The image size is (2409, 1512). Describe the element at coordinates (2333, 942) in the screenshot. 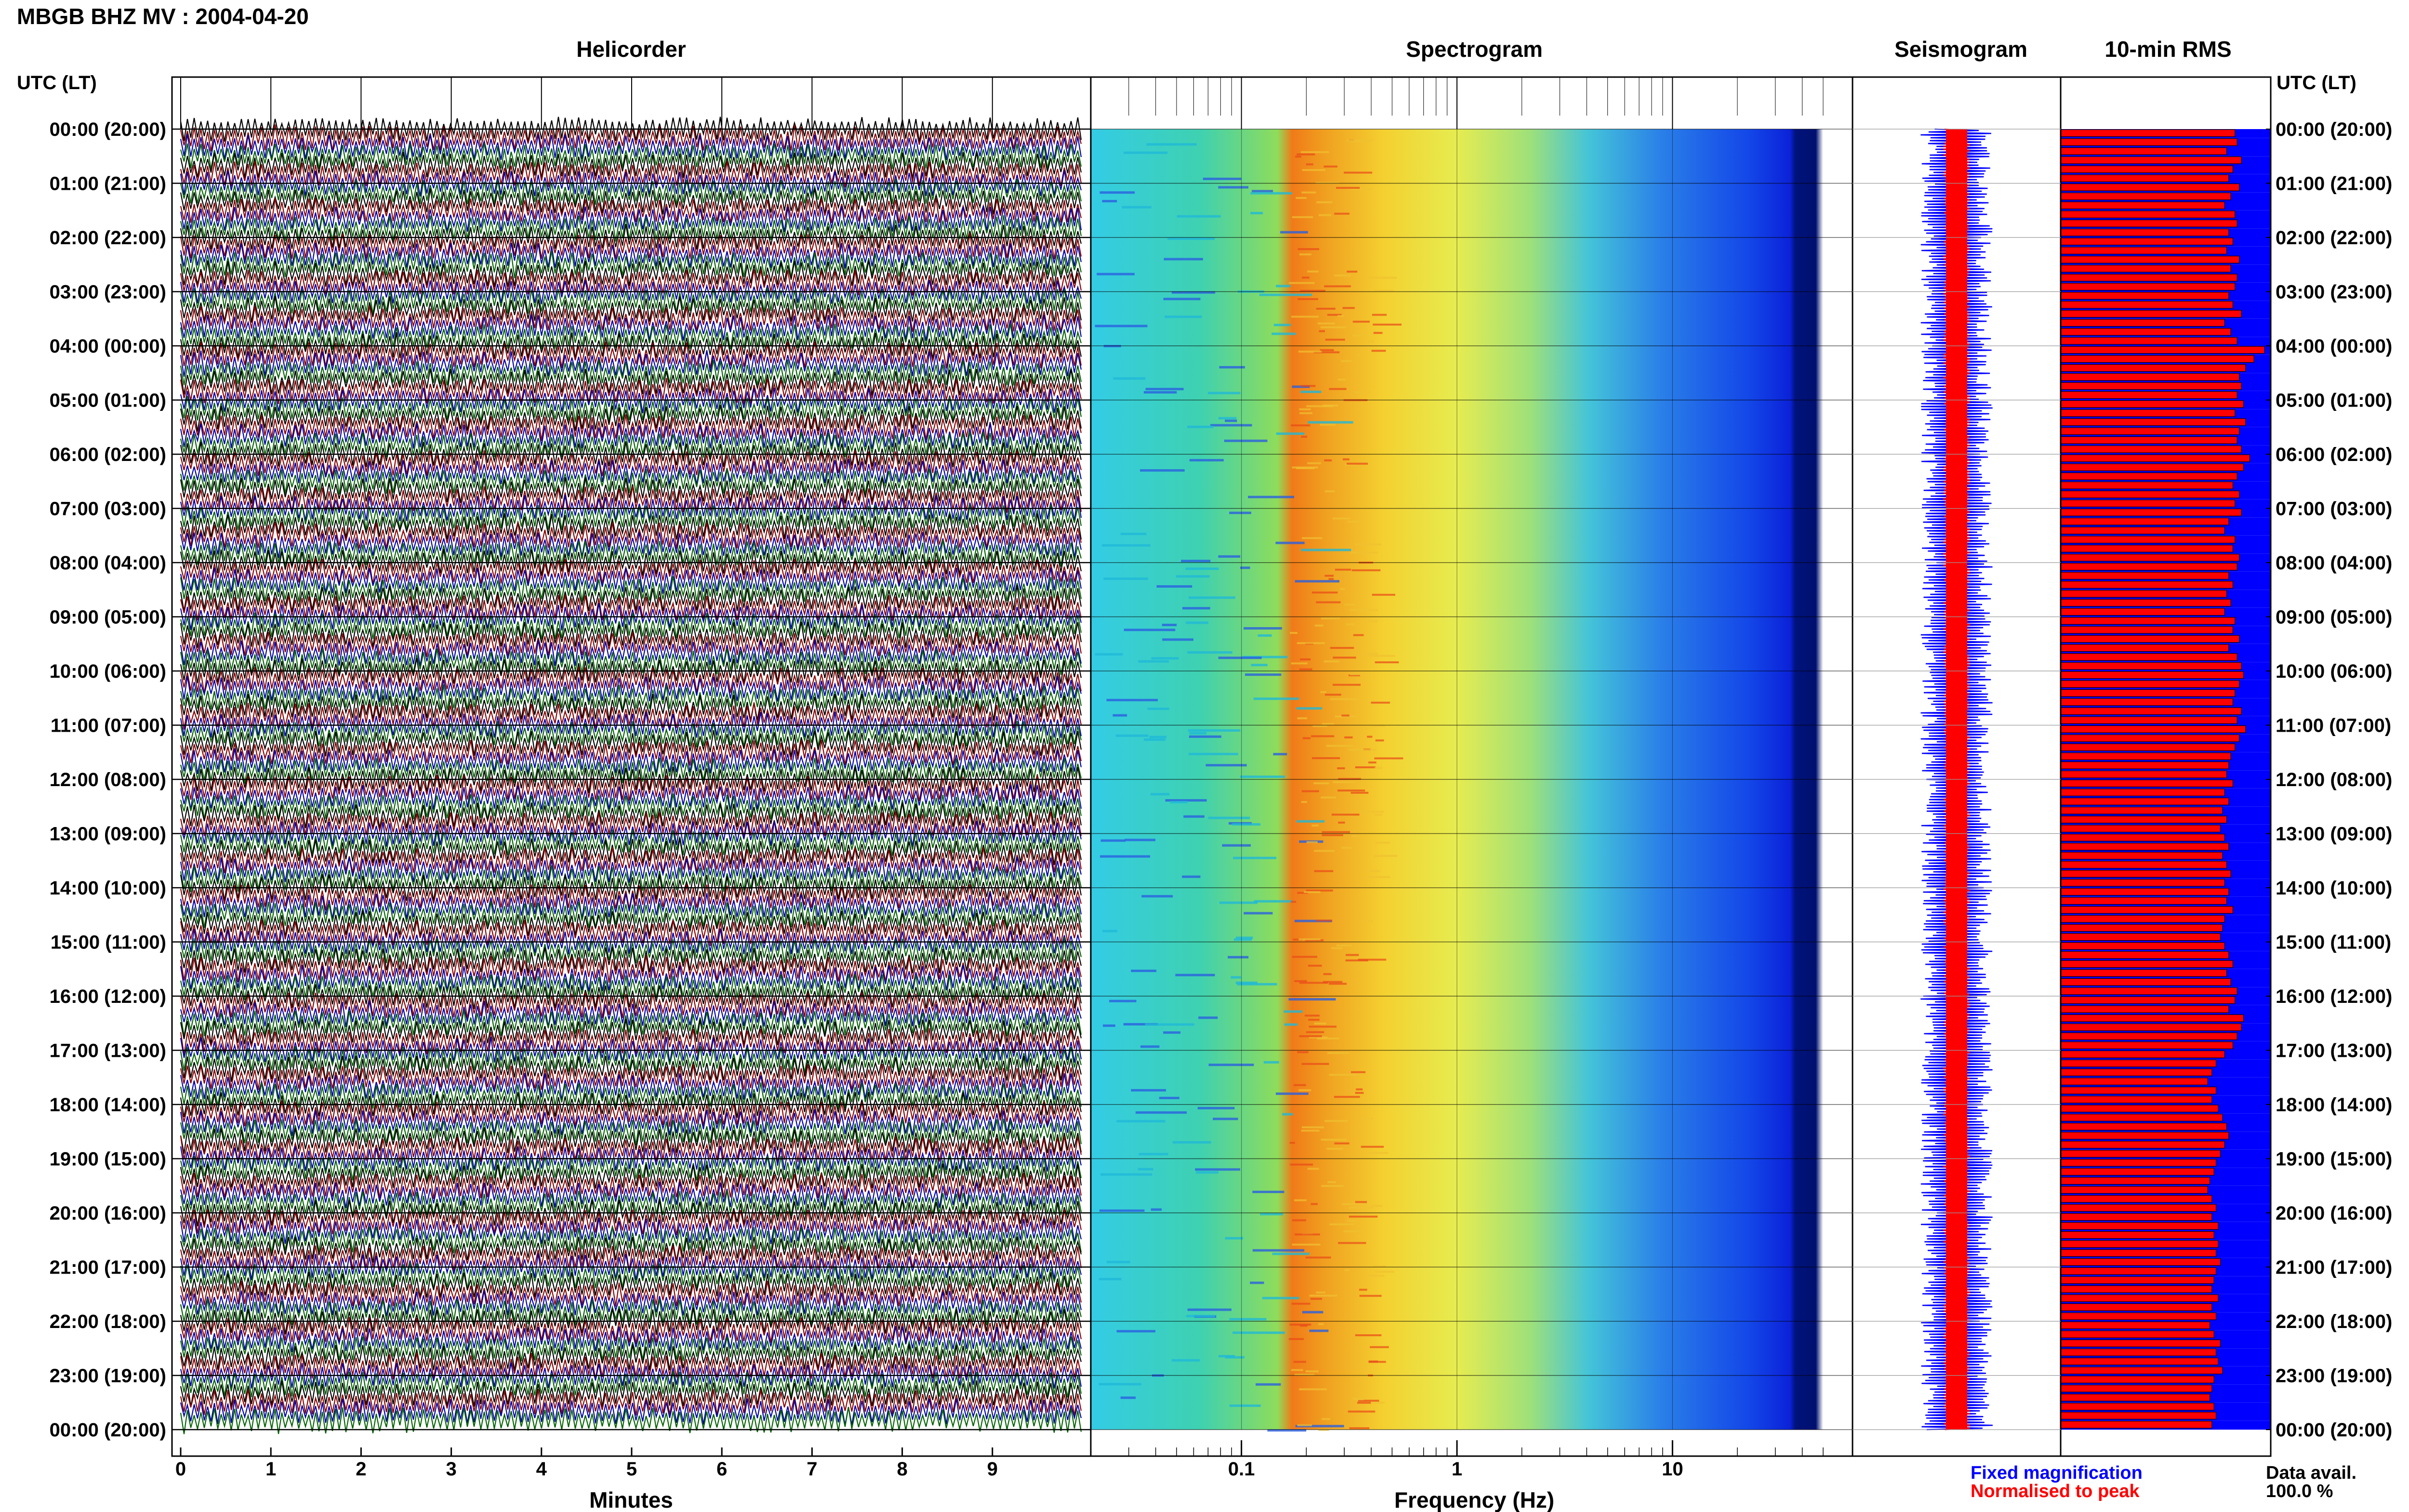

I see `hour-label-right: 15:00 (11:00)` at that location.